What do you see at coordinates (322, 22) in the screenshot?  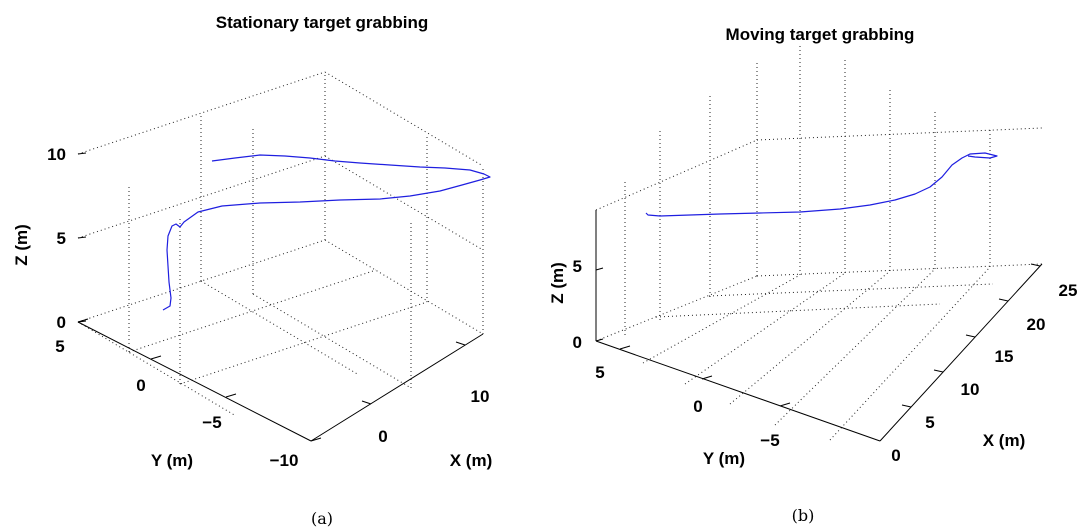 I see `chart-a-title: Stationary target grabbing` at bounding box center [322, 22].